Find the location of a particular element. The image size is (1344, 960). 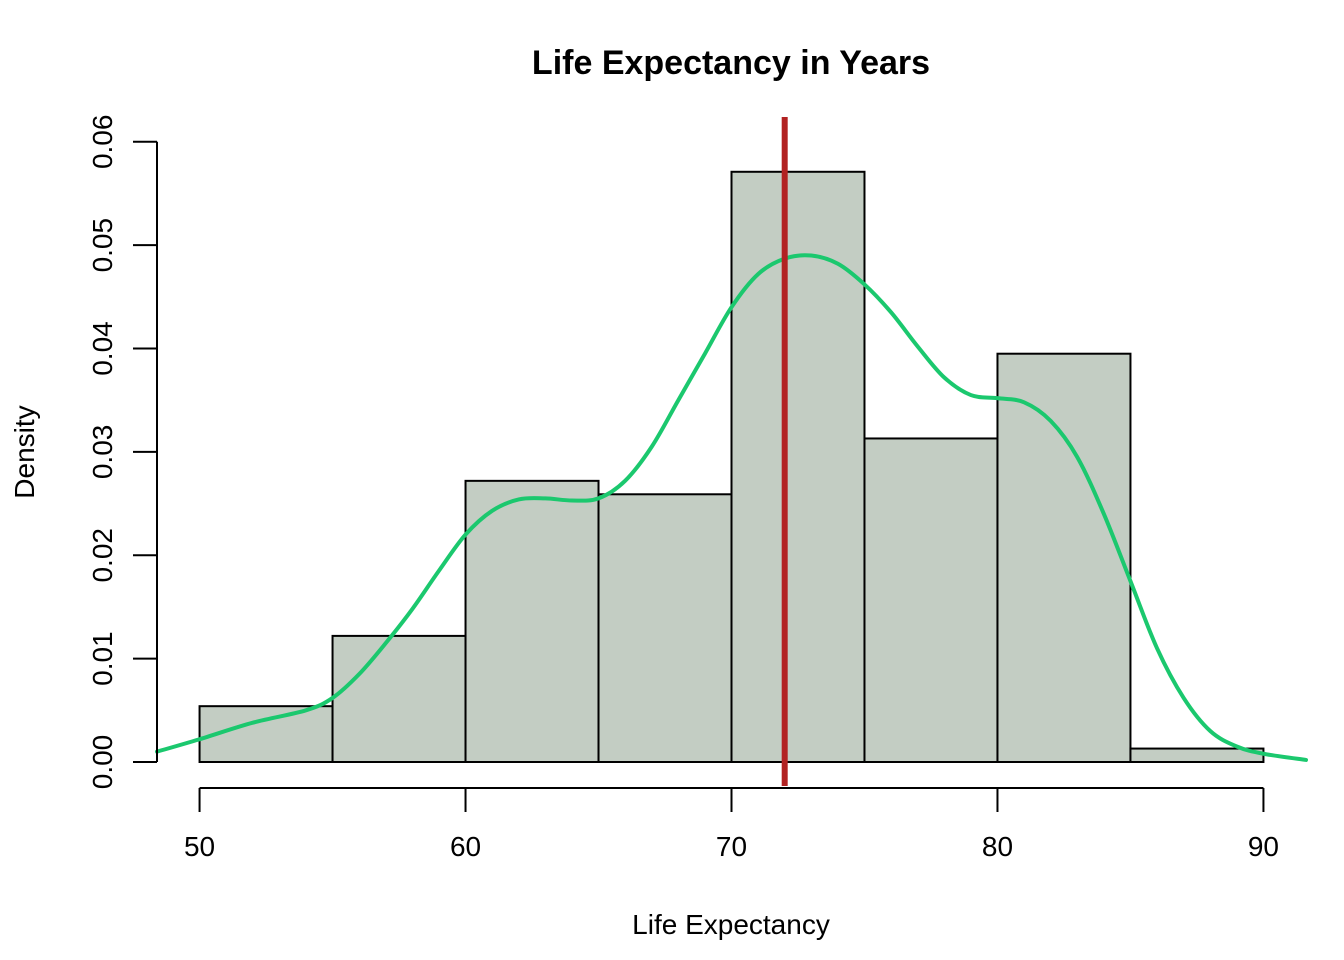

x-axis: 50 60 70 80 90 is located at coordinates (731, 824).